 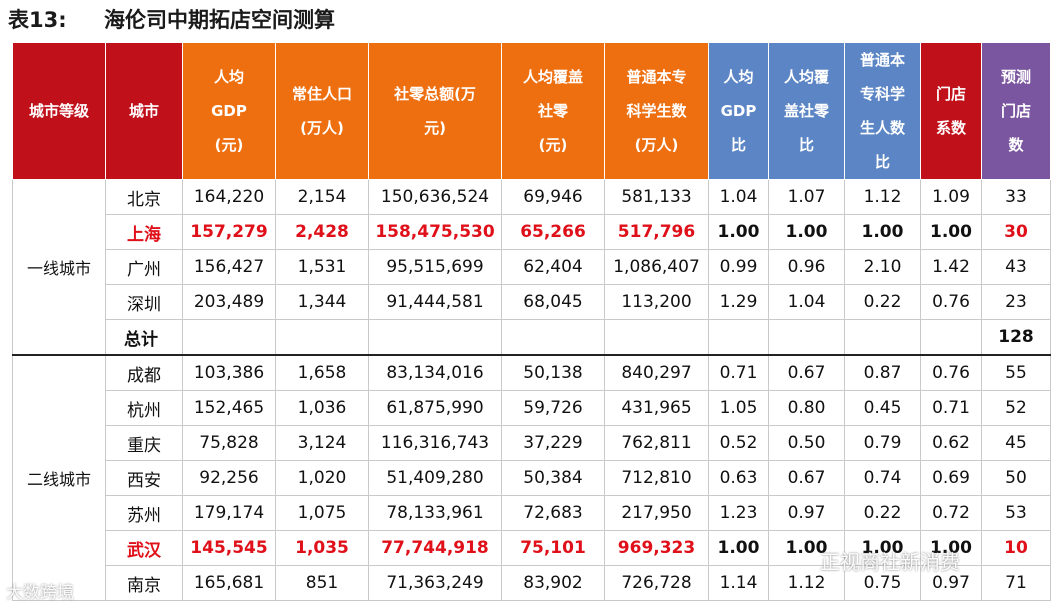 What do you see at coordinates (951, 111) in the screenshot?
I see `column-header: 门店 系数` at bounding box center [951, 111].